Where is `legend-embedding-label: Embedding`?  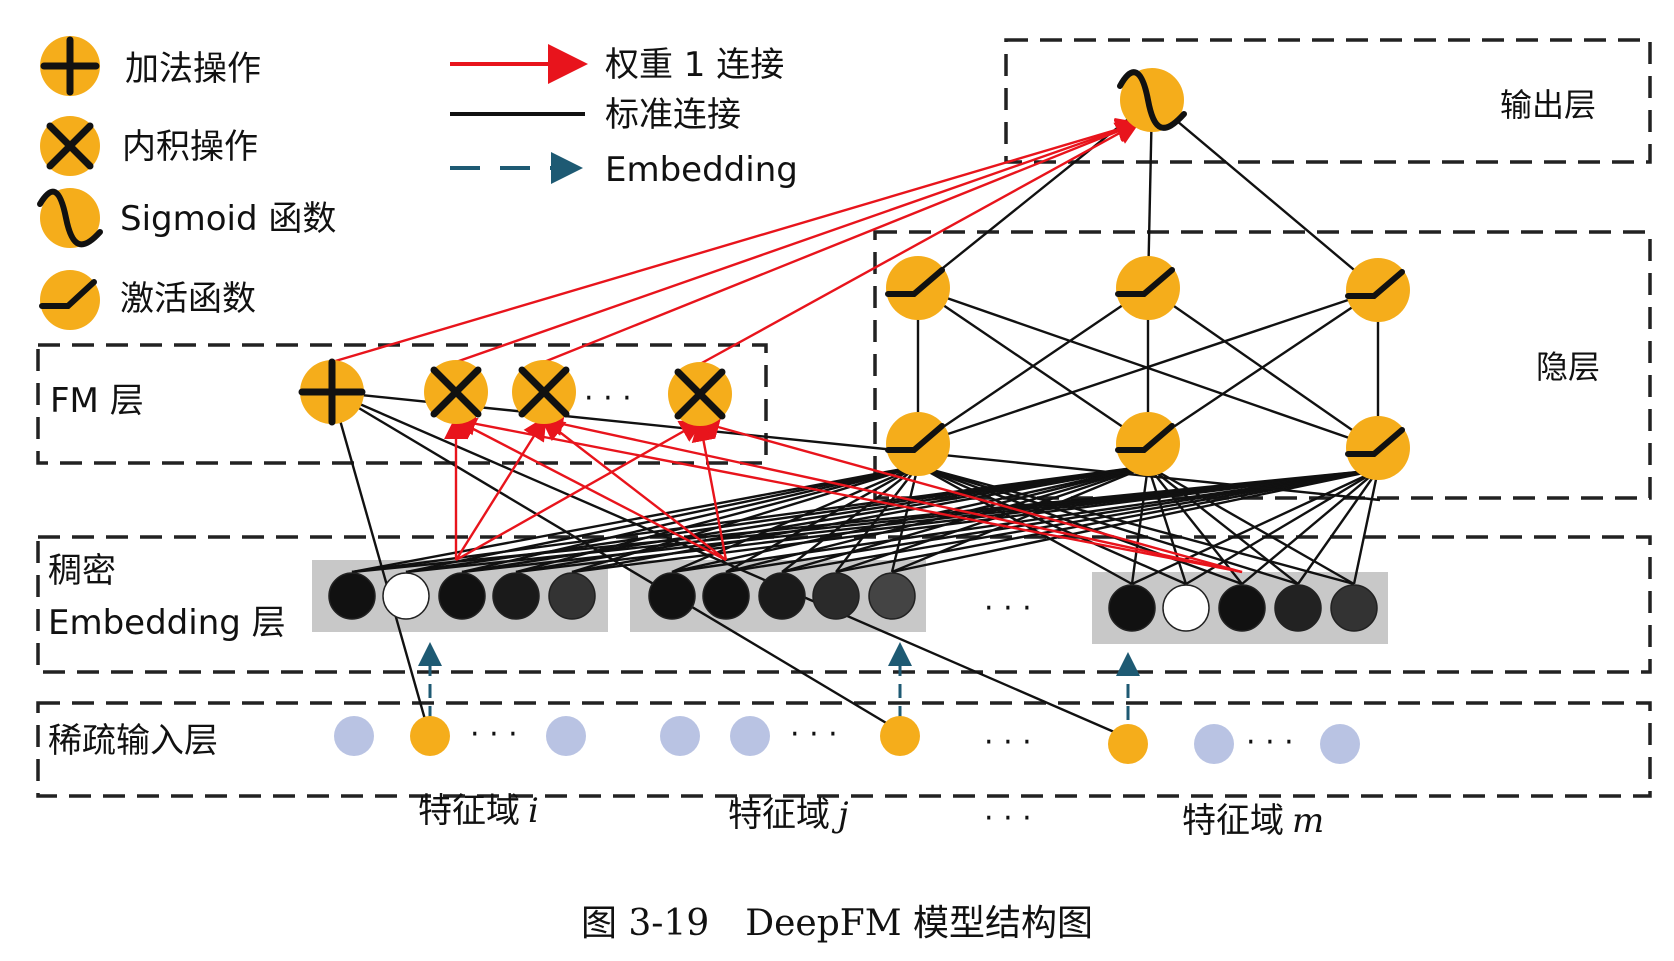
legend-embedding-label: Embedding is located at coordinates (701, 170).